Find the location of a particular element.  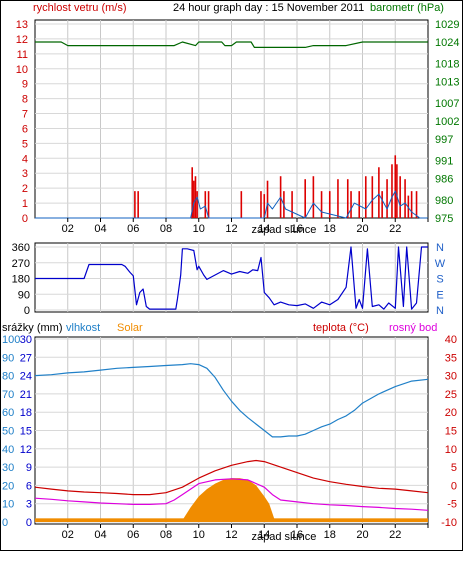

legend-humidity: vlhkost is located at coordinates (83, 328).